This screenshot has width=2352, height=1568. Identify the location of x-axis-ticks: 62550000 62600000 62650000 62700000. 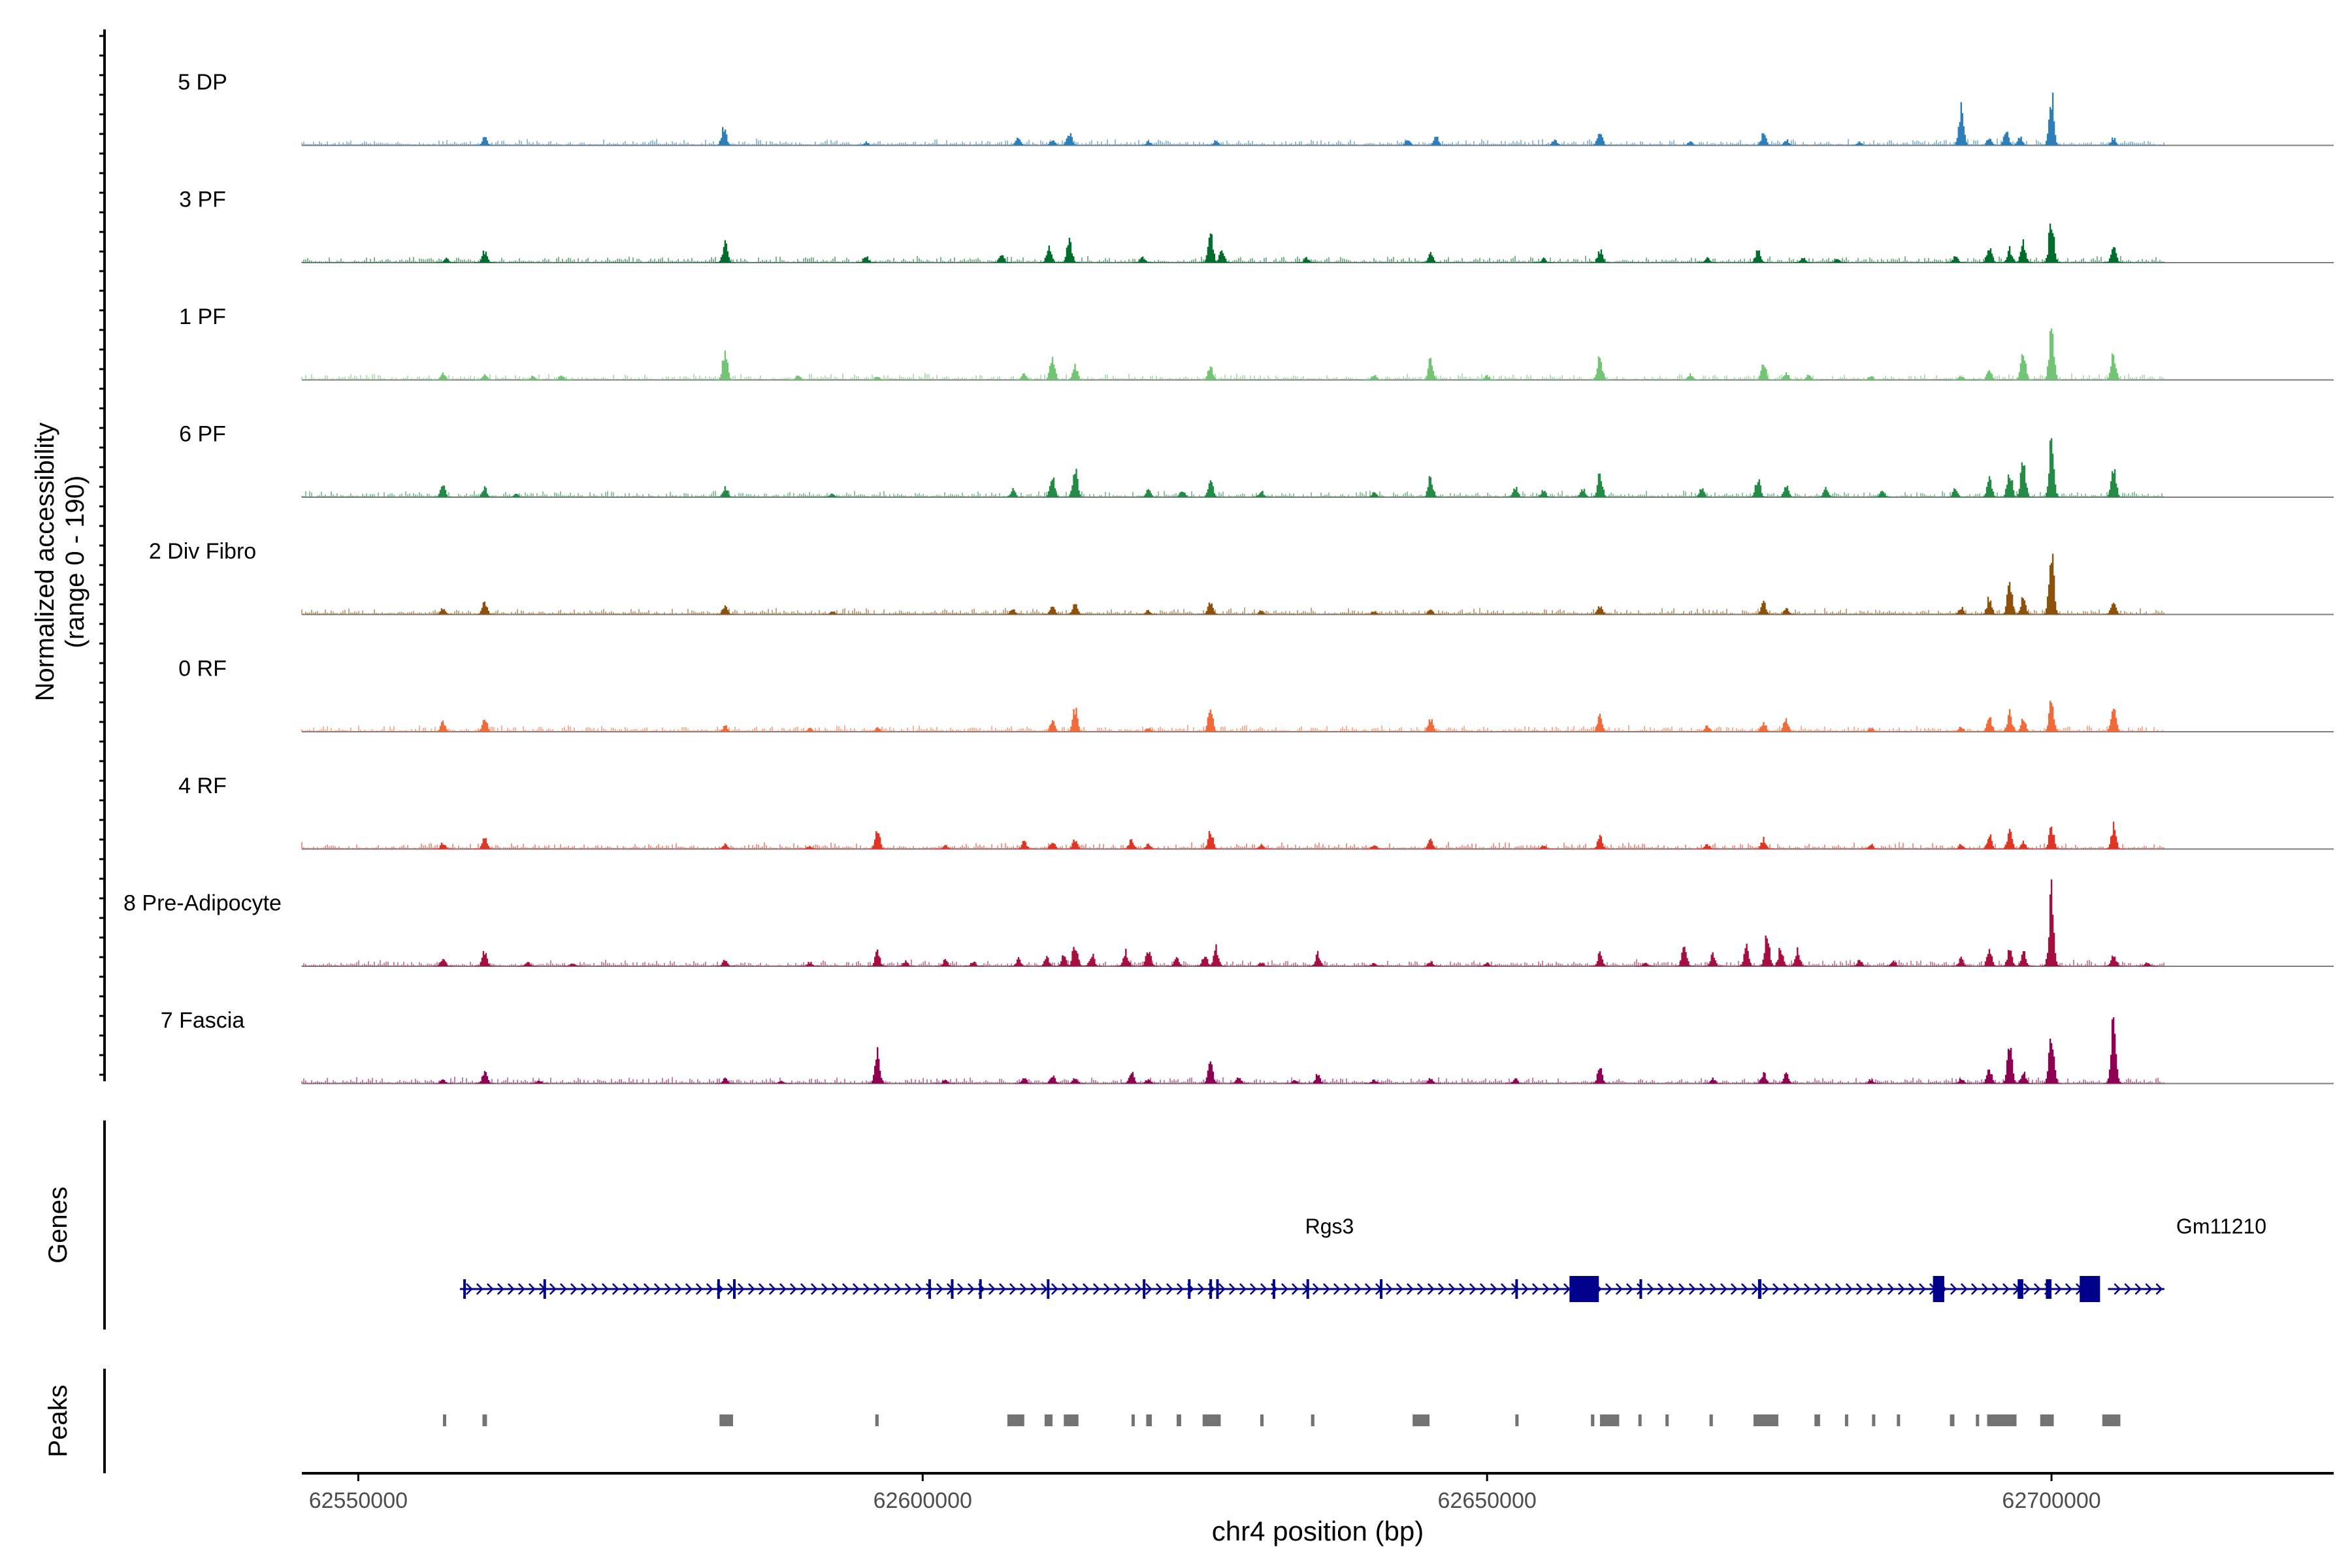
(1205, 1493).